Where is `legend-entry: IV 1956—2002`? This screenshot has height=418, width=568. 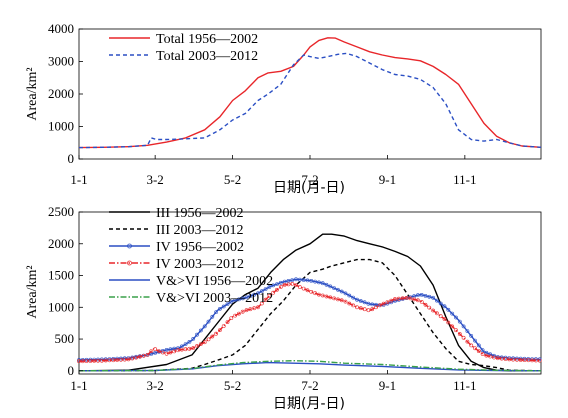 legend-entry: IV 1956—2002 is located at coordinates (176, 247).